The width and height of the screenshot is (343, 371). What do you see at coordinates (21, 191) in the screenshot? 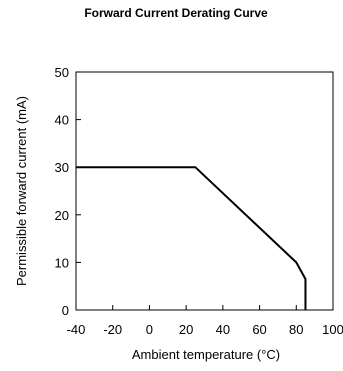
I see `y-axis-label: Permissible forward current (mA)` at bounding box center [21, 191].